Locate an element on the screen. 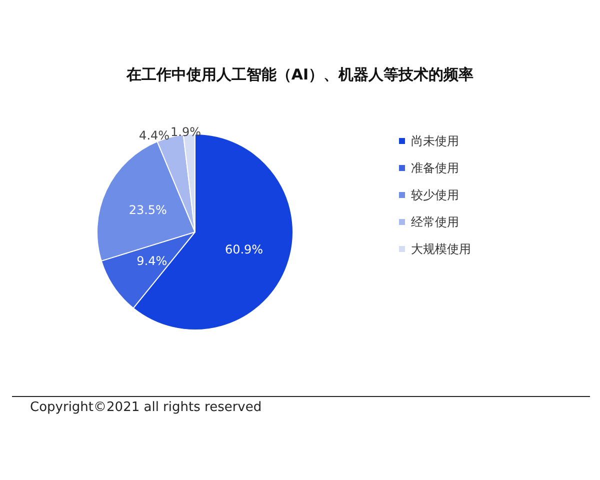  data-label: 9.4% is located at coordinates (152, 261).